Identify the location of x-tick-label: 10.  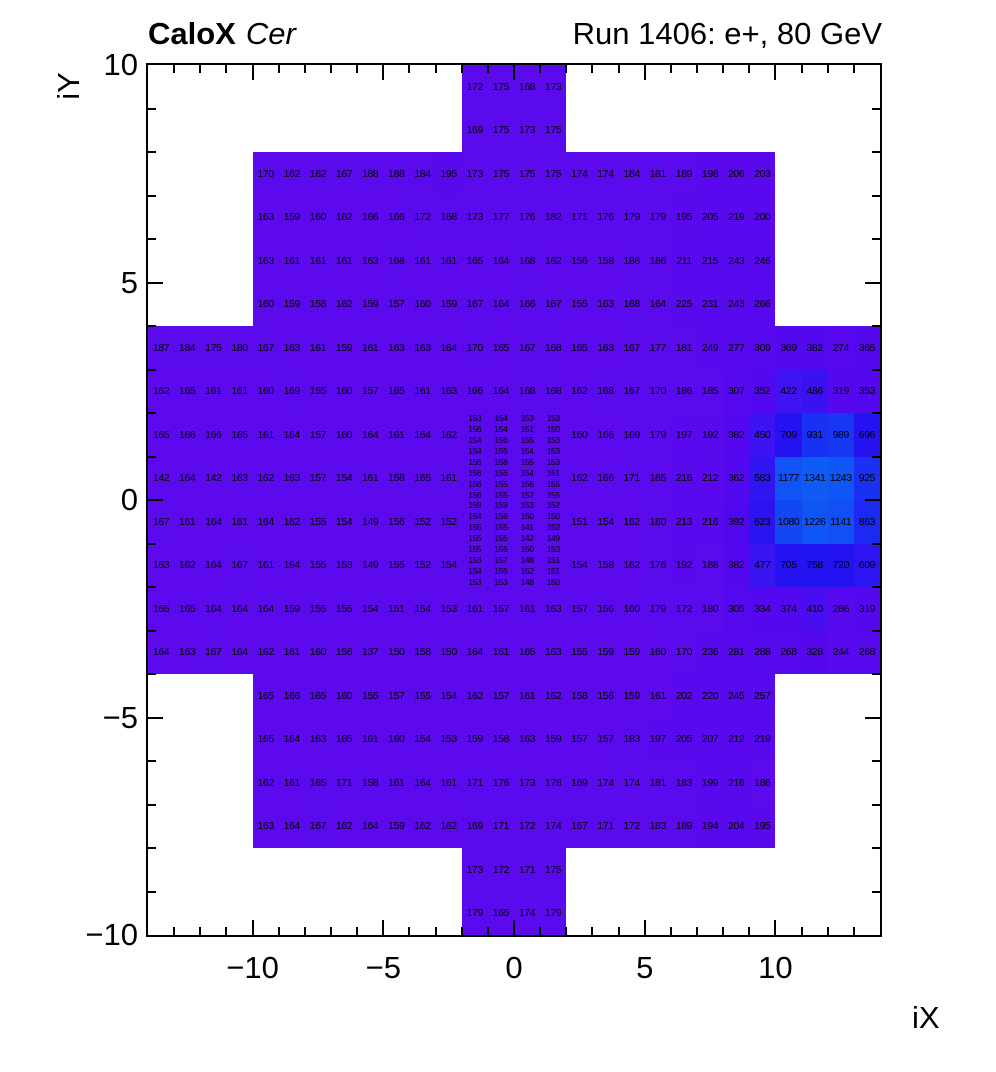
(775, 967).